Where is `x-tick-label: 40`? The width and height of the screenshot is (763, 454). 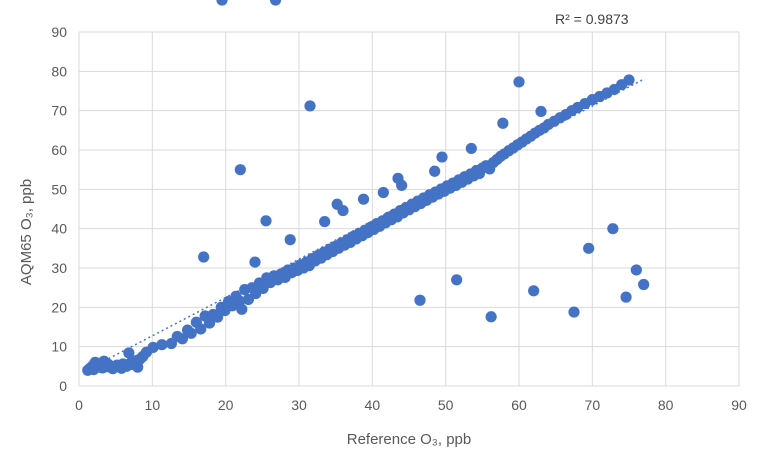
x-tick-label: 40 is located at coordinates (373, 405).